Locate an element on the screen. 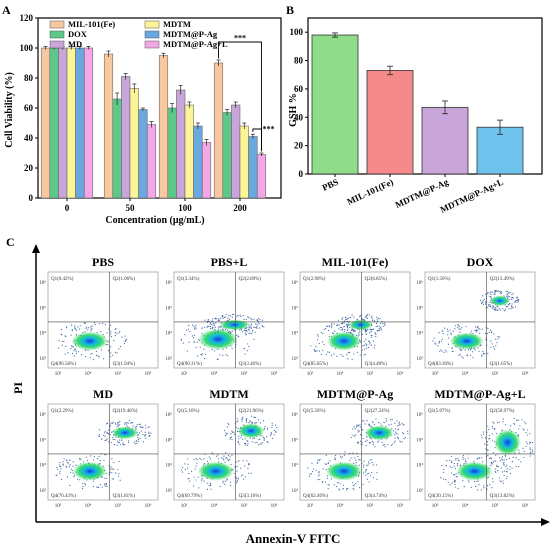  chart-b-ytick-label: 80 is located at coordinates (299, 61).